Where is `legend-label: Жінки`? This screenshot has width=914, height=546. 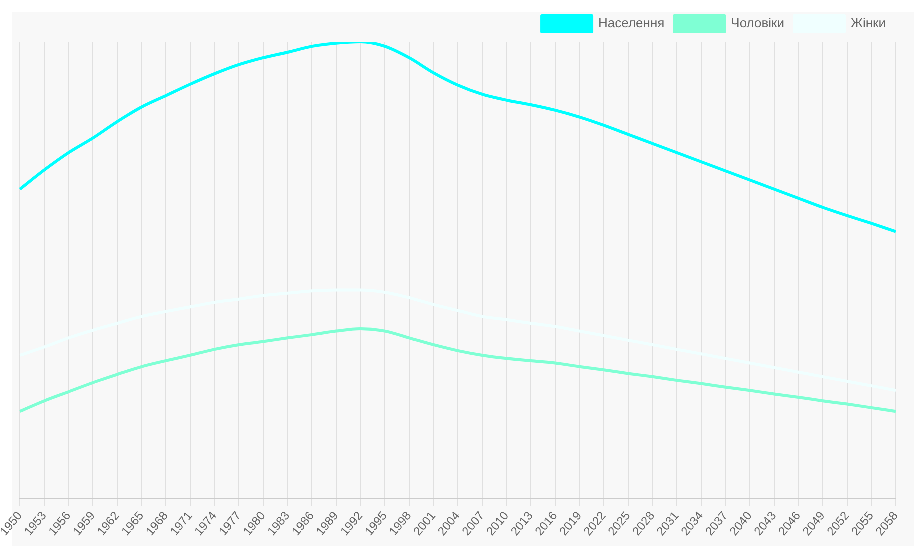 legend-label: Жінки is located at coordinates (868, 23).